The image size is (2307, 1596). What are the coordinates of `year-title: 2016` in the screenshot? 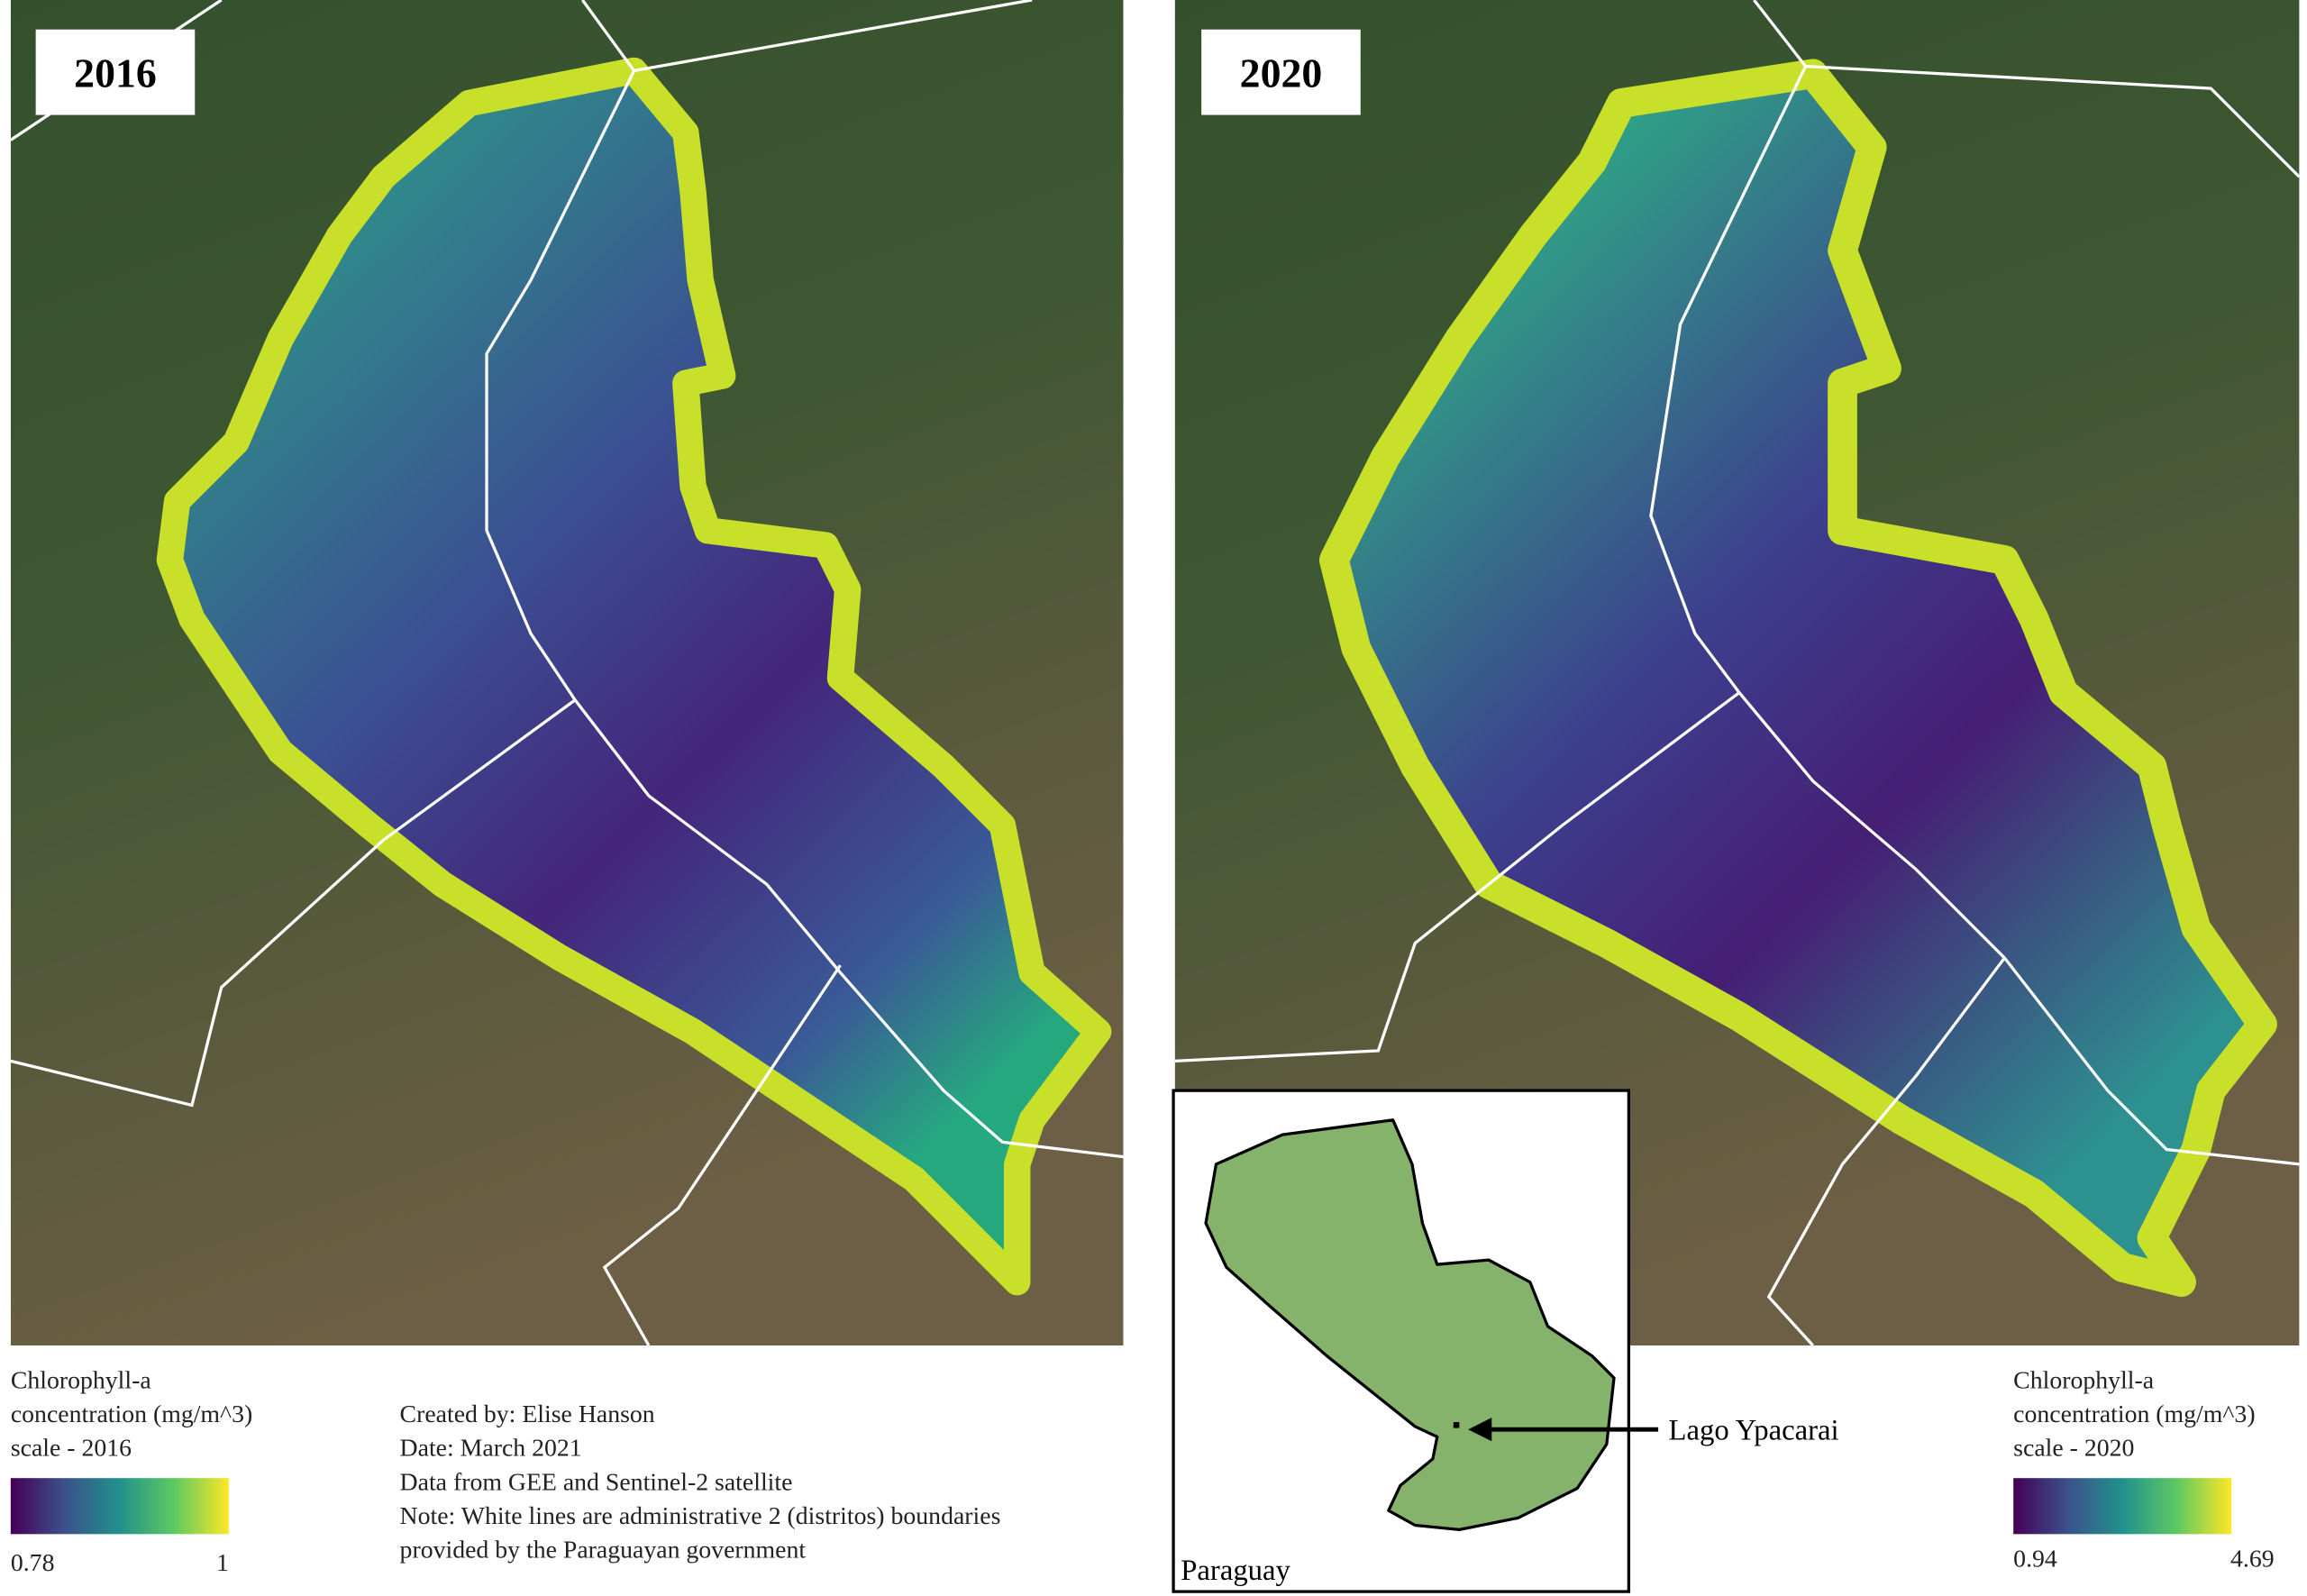 It's located at (115, 73).